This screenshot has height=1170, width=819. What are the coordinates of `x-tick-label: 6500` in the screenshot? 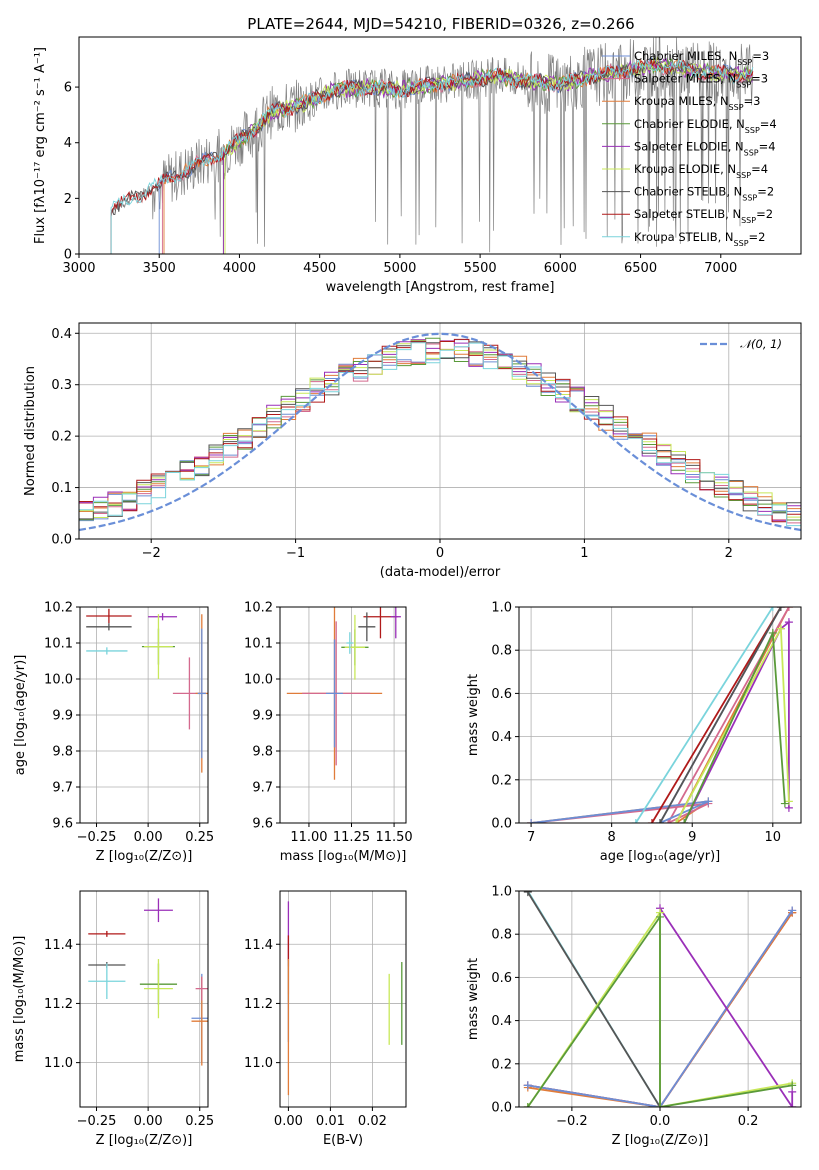 It's located at (640, 268).